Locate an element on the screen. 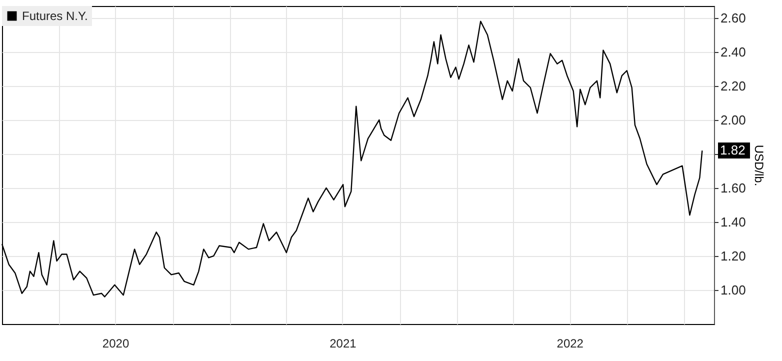  y-axis-title: USD/lb. is located at coordinates (759, 165).